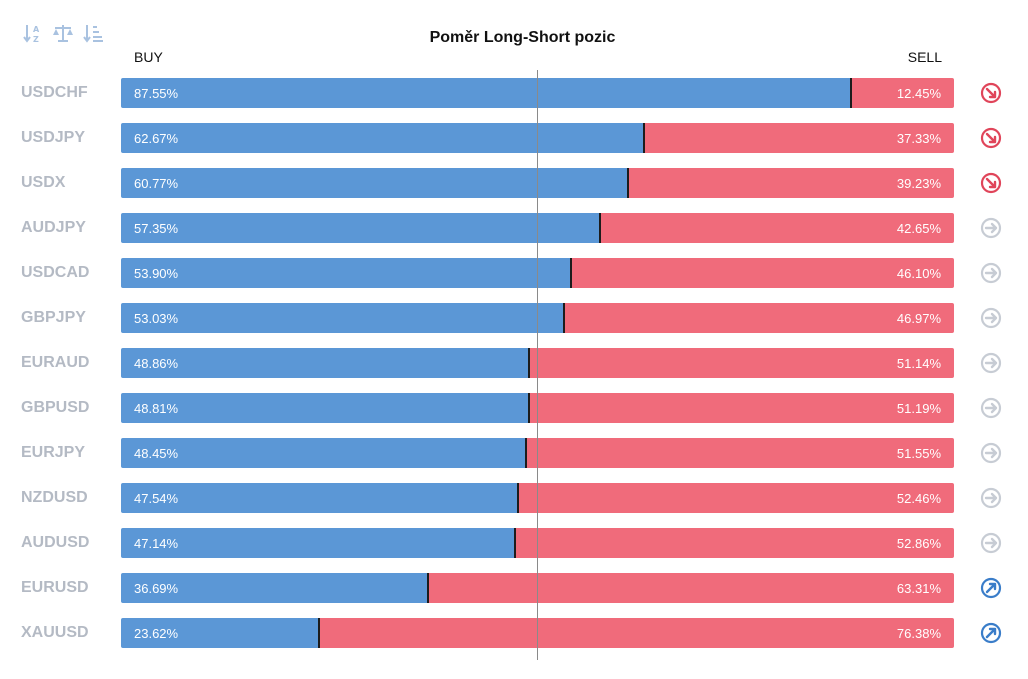 This screenshot has width=1028, height=679. I want to click on ratio-row: GBPJPY 53.03% 46.97%, so click(514, 318).